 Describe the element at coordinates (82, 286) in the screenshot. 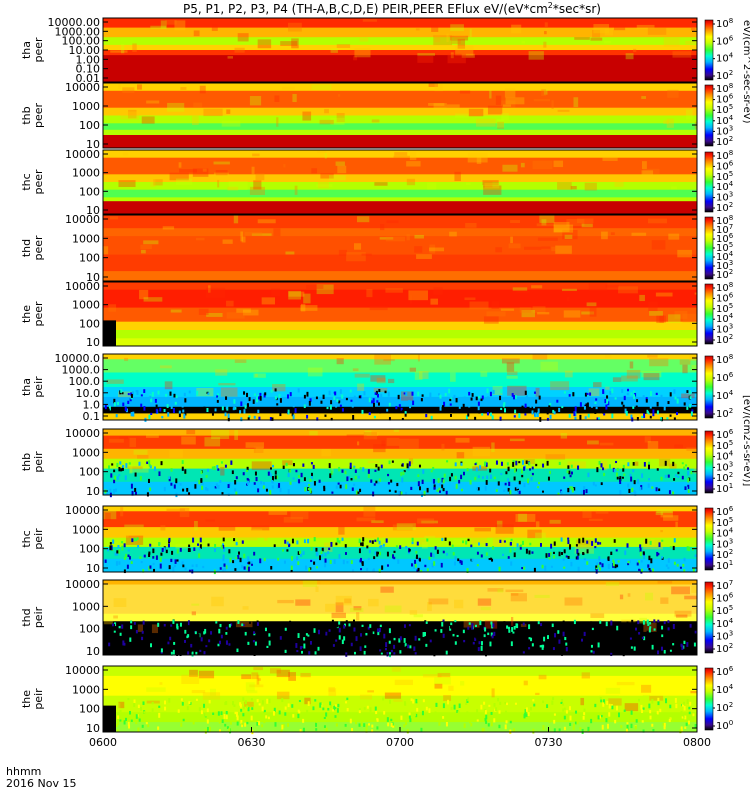

I see `y-tick-label: 10000` at that location.